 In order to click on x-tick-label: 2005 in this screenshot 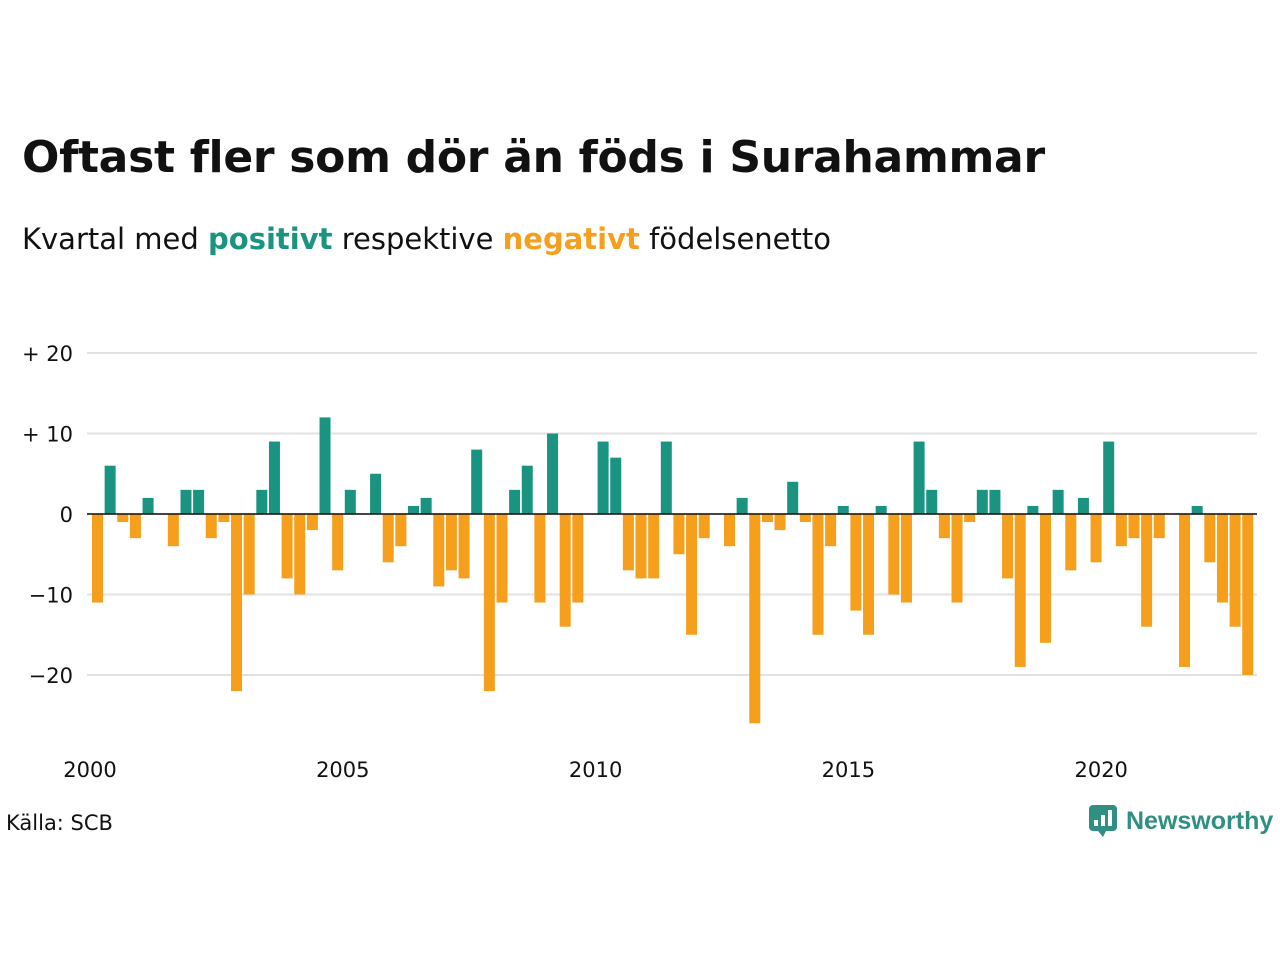, I will do `click(342, 770)`.